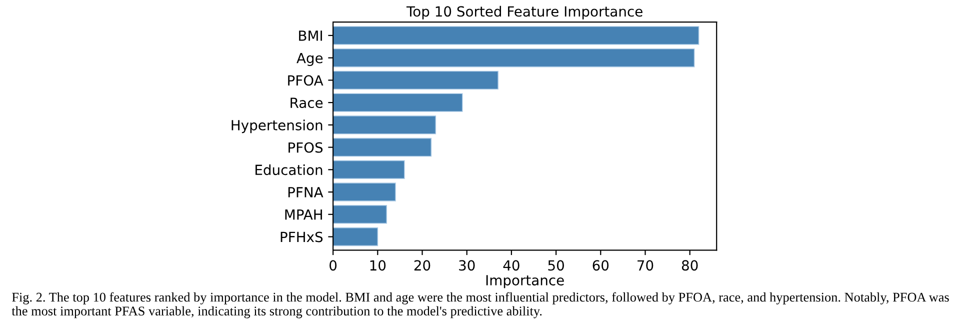 The height and width of the screenshot is (334, 971). Describe the element at coordinates (556, 265) in the screenshot. I see `x-tick-label: 50` at that location.